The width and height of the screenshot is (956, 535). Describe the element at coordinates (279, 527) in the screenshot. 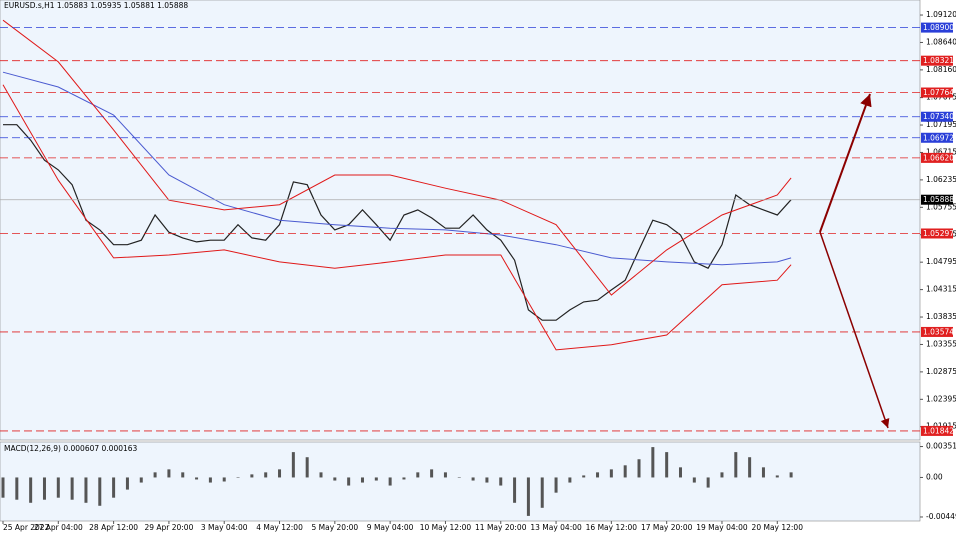

I see `x-tick-label: 4 May 12:00` at that location.